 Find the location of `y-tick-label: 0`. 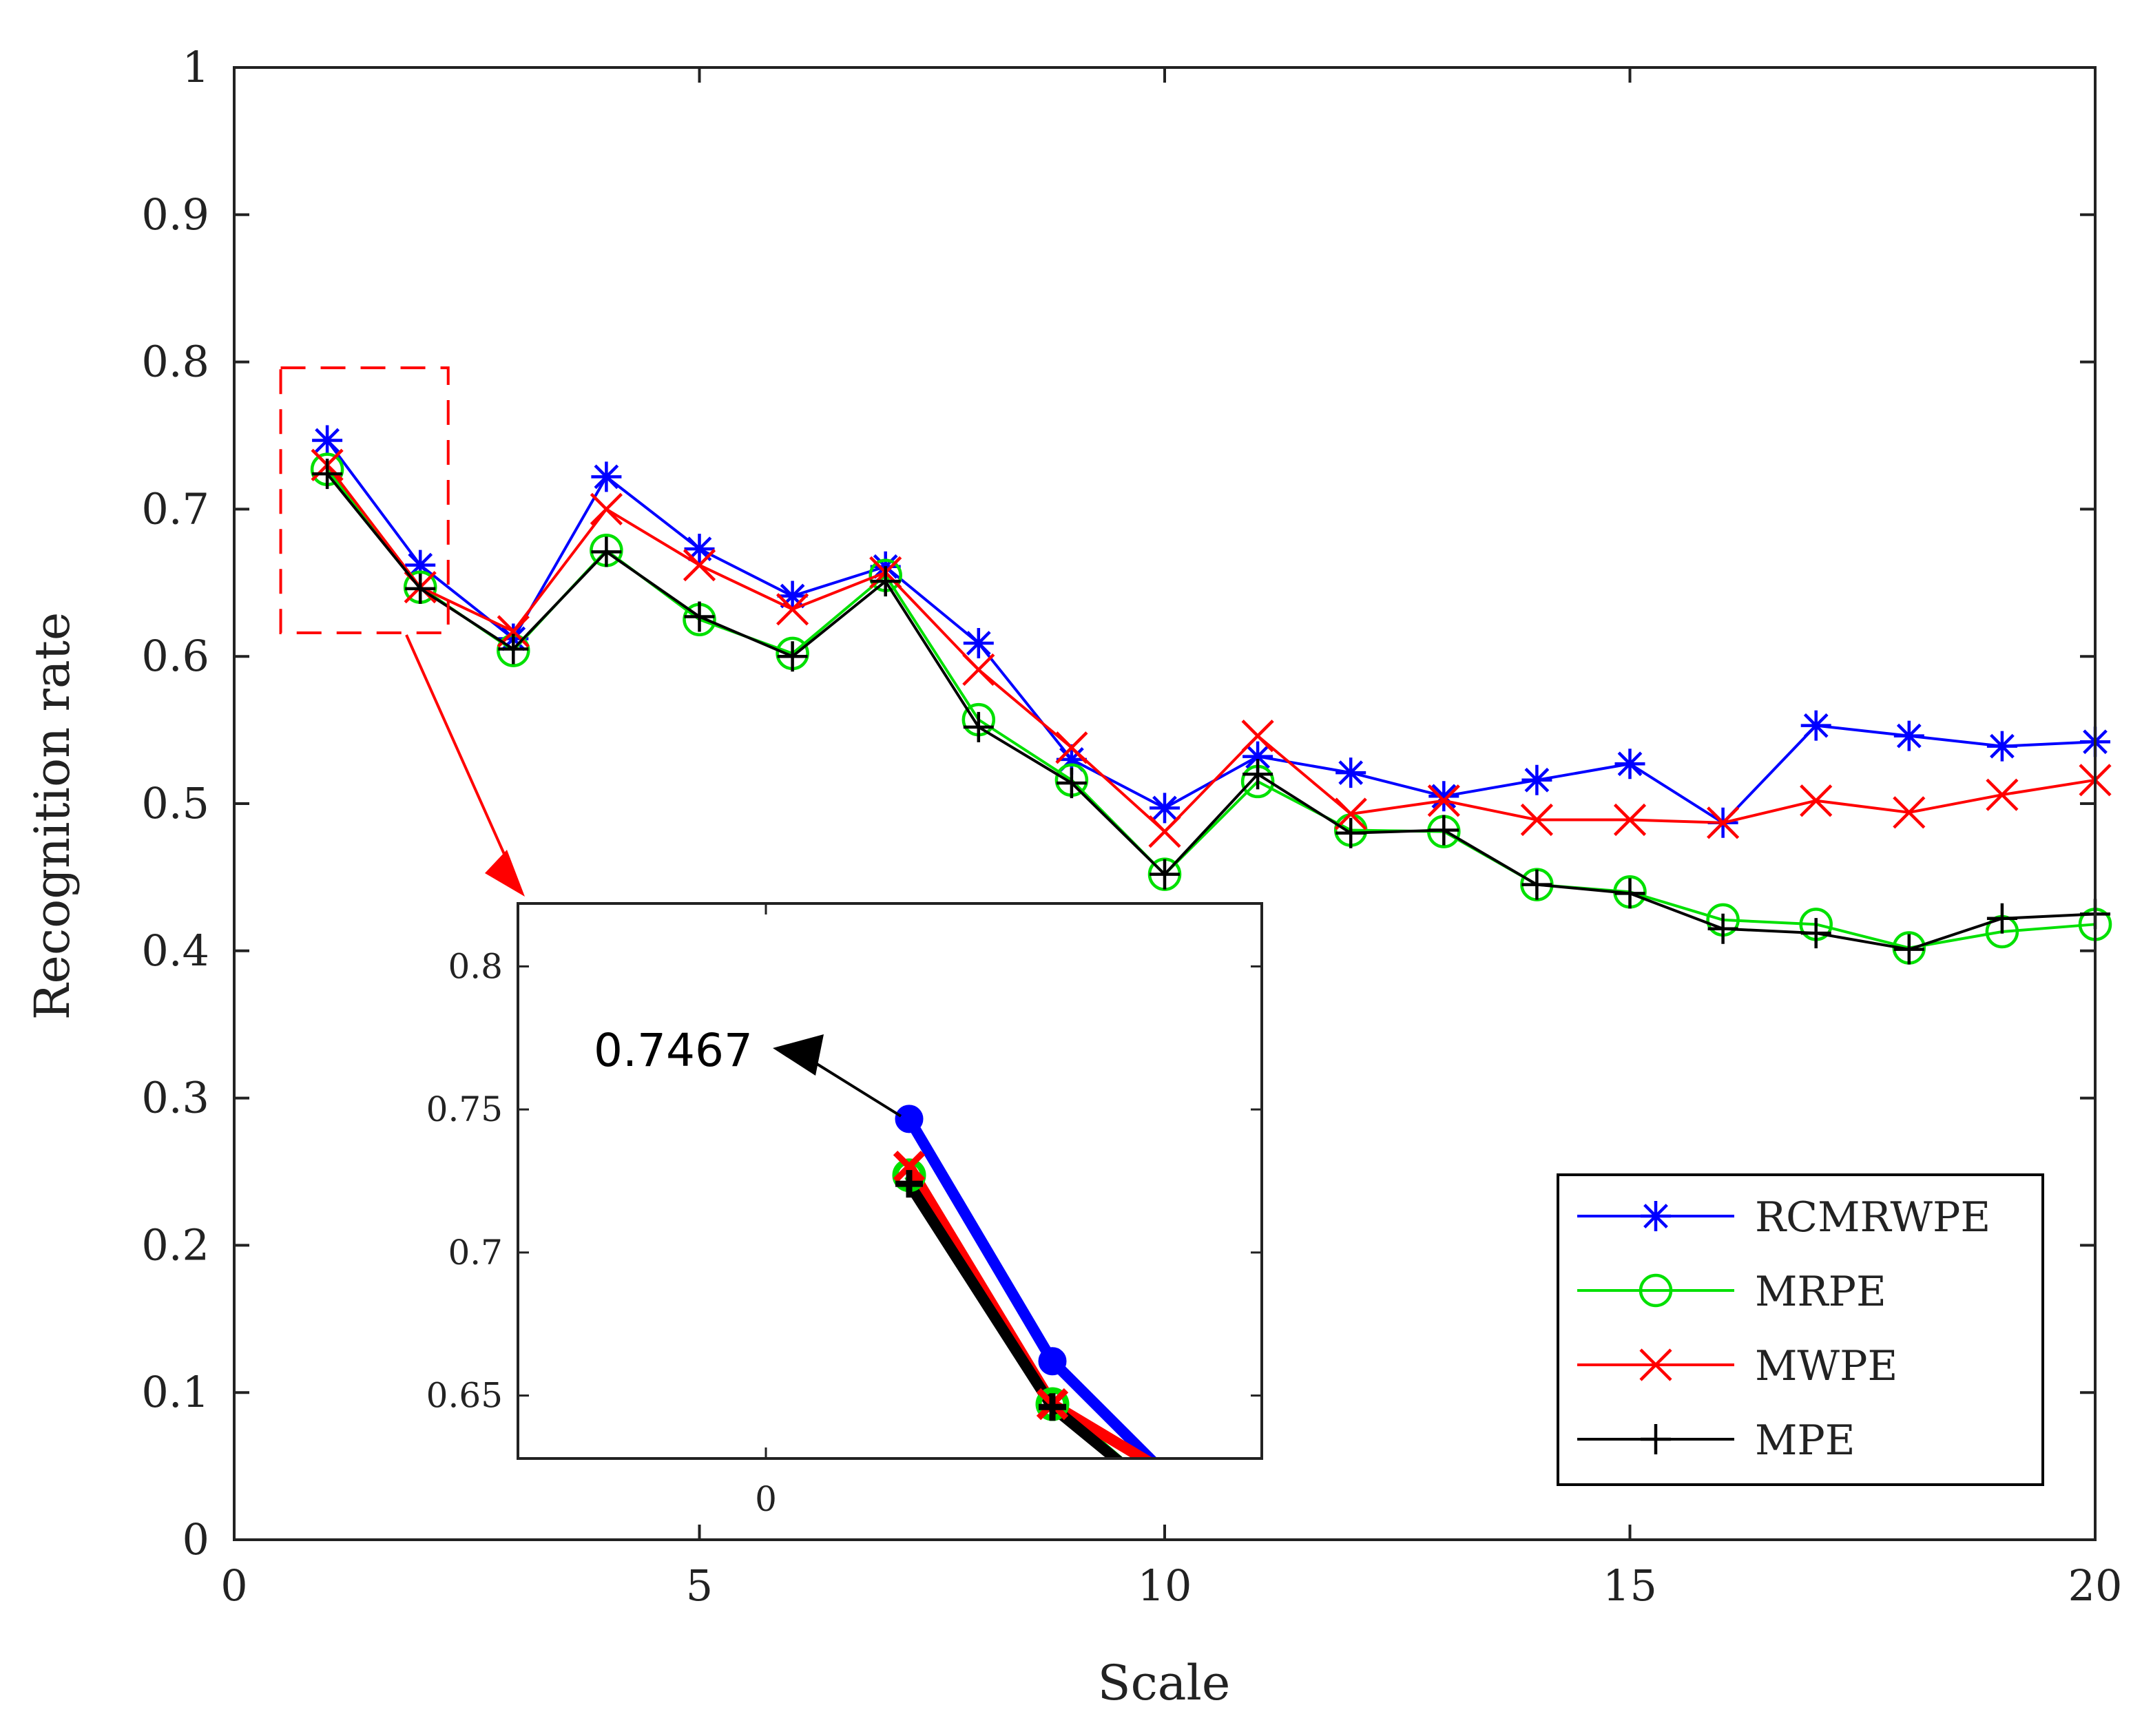

y-tick-label: 0 is located at coordinates (196, 1539).